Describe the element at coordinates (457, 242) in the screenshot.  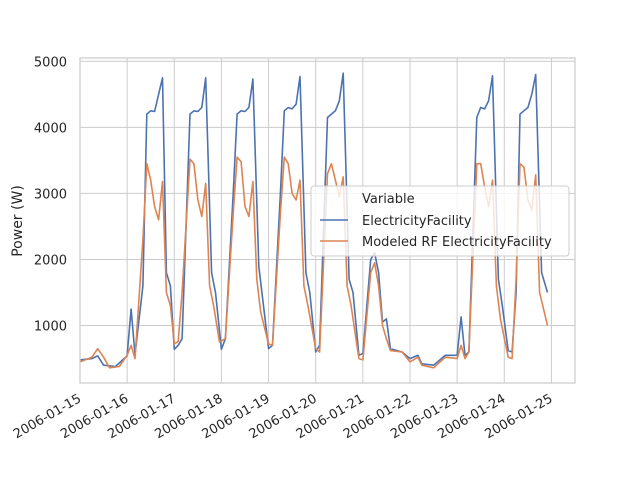
I see `legend-entry-modeled-rf: Modeled RF ElectricityFacility` at that location.